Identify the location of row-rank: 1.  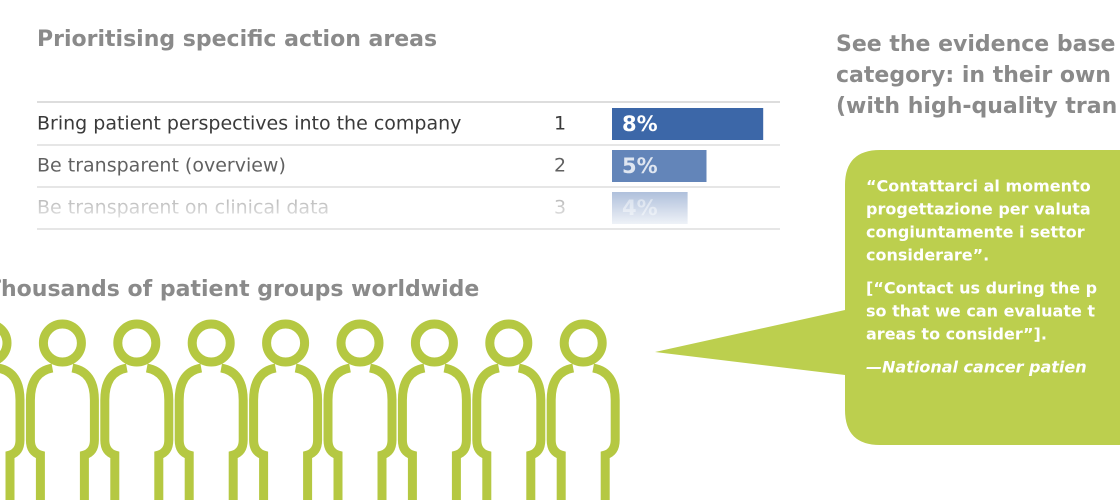
(560, 124).